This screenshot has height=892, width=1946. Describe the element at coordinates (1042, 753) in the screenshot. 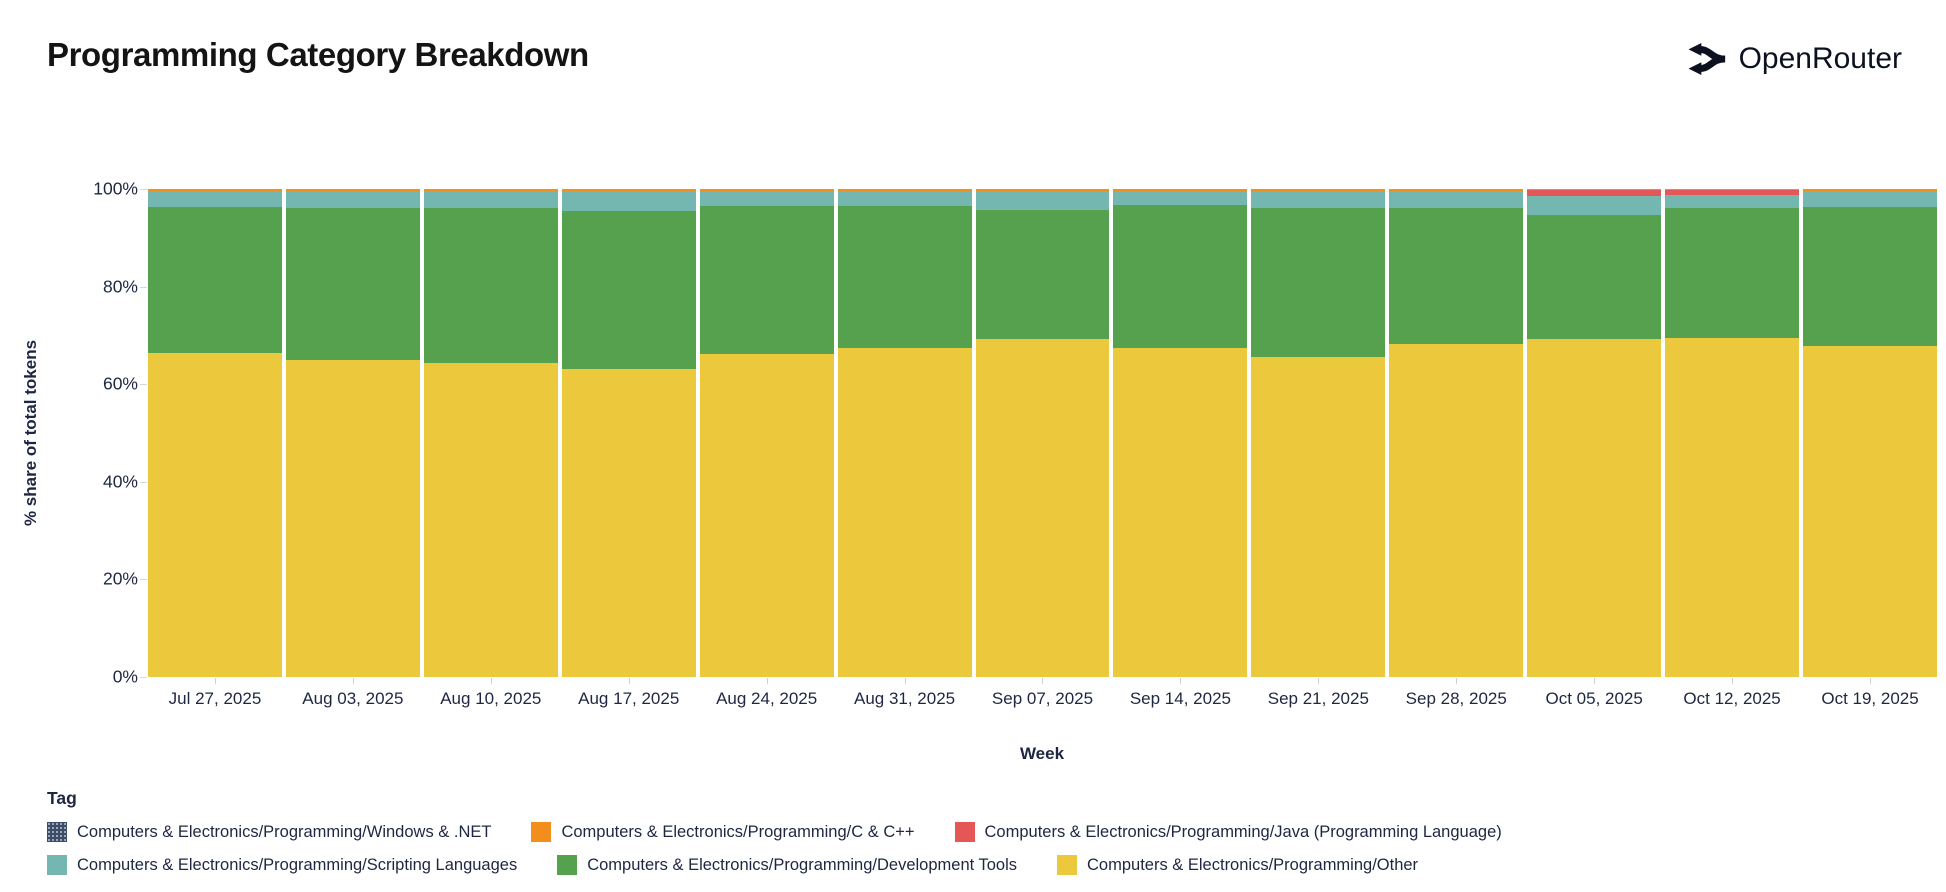

I see `x-axis-title: Week` at that location.